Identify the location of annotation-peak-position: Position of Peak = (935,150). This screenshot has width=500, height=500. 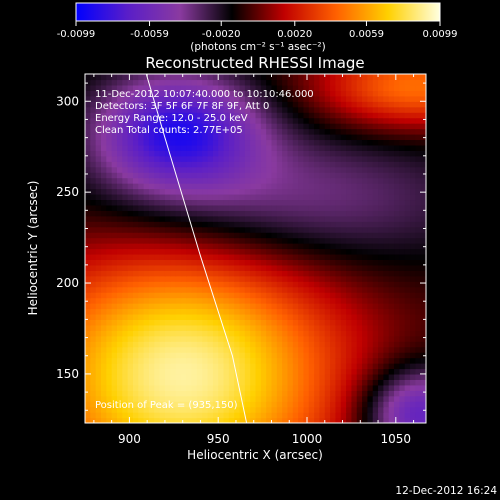
(166, 405).